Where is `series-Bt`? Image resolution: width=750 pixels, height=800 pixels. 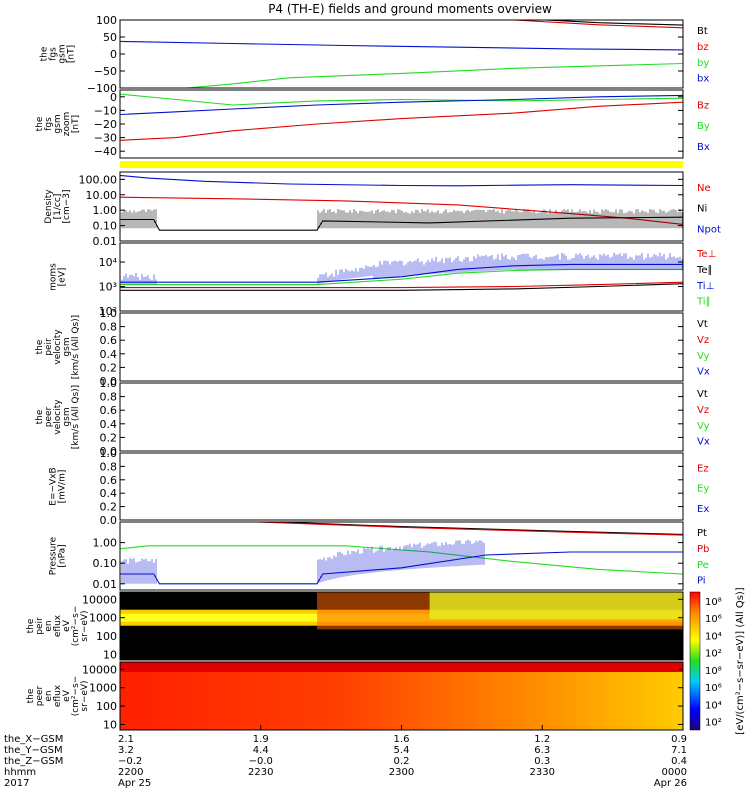 series-Bt is located at coordinates (609, 23).